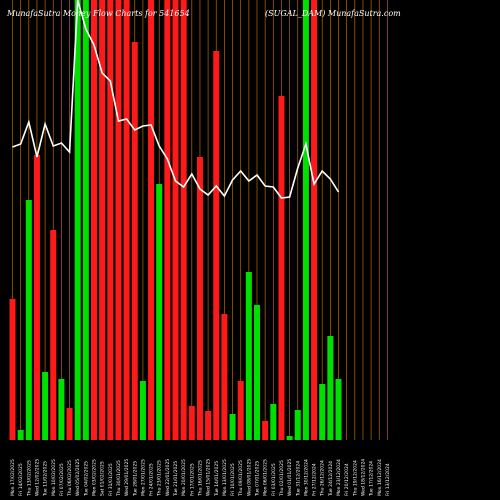  Describe the element at coordinates (70, 478) in the screenshot. I see `x-tick-label: Thu 06/02/2025` at that location.